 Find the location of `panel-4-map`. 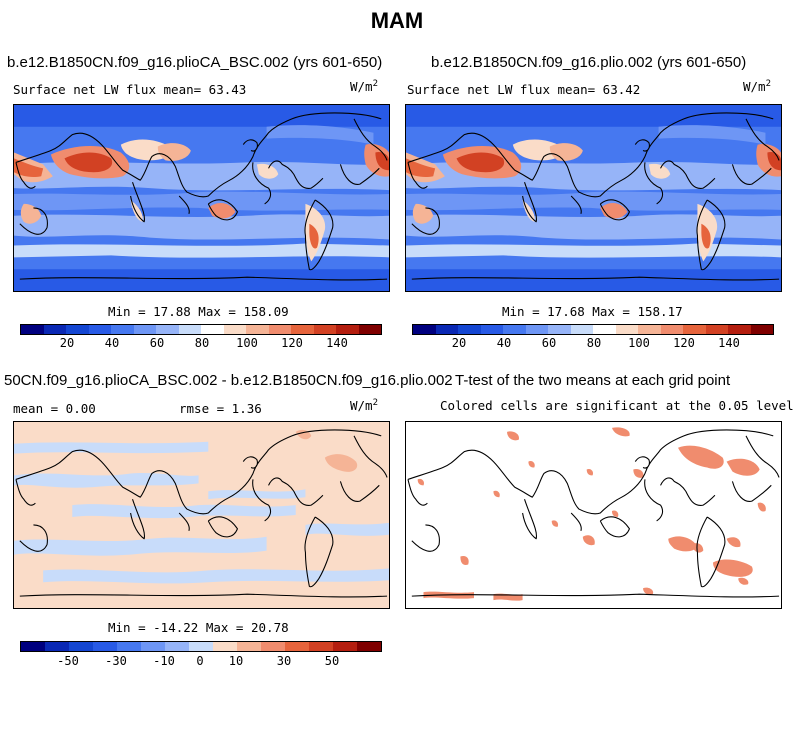

panel-4-map is located at coordinates (593, 515).